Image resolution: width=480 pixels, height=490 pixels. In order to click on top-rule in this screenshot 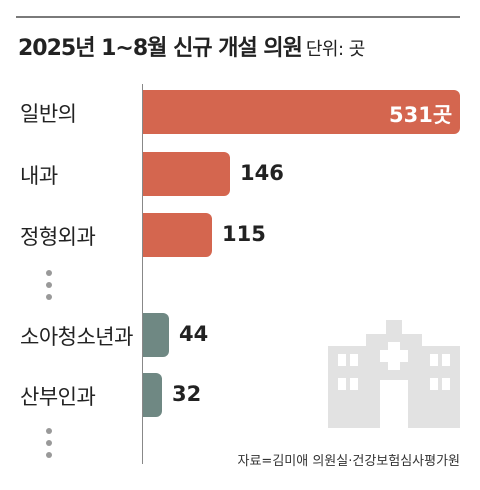, I will do `click(238, 17)`.